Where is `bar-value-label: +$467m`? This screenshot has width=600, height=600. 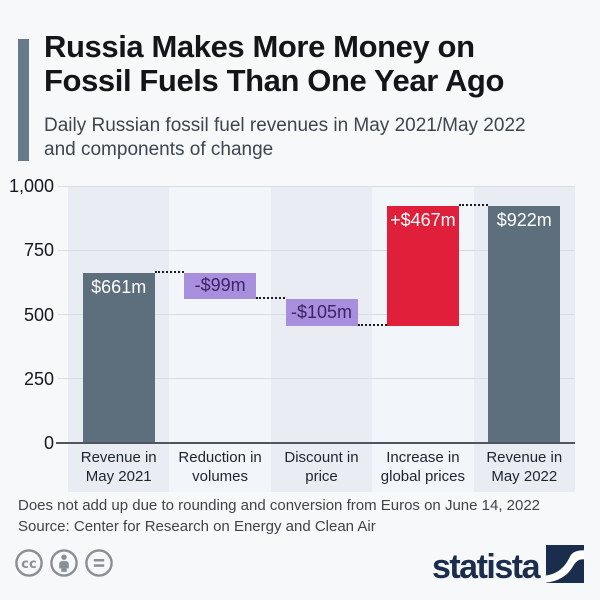
bar-value-label: +$467m is located at coordinates (423, 219).